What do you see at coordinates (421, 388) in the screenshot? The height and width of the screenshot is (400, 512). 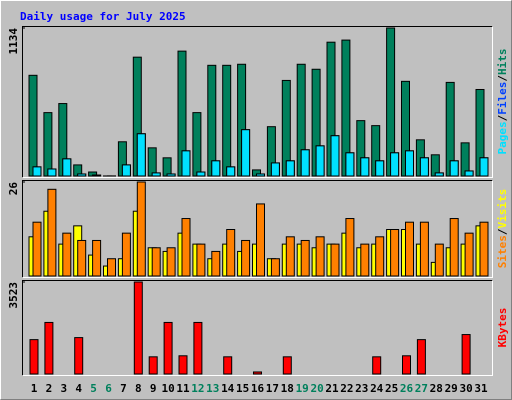 I see `x-tick-label: 27` at bounding box center [421, 388].